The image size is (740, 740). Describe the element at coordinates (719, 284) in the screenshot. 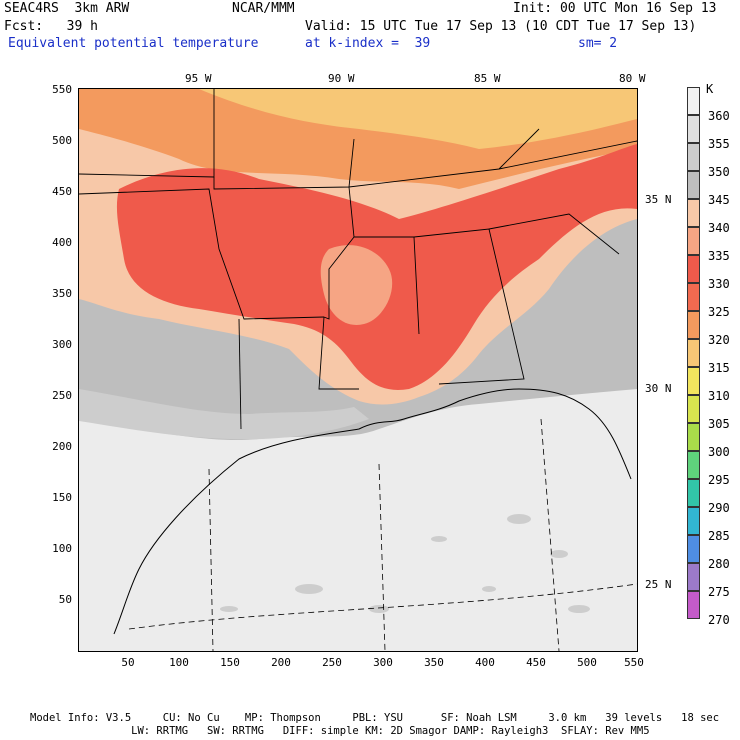

I see `colorbar-level-label: 330` at that location.